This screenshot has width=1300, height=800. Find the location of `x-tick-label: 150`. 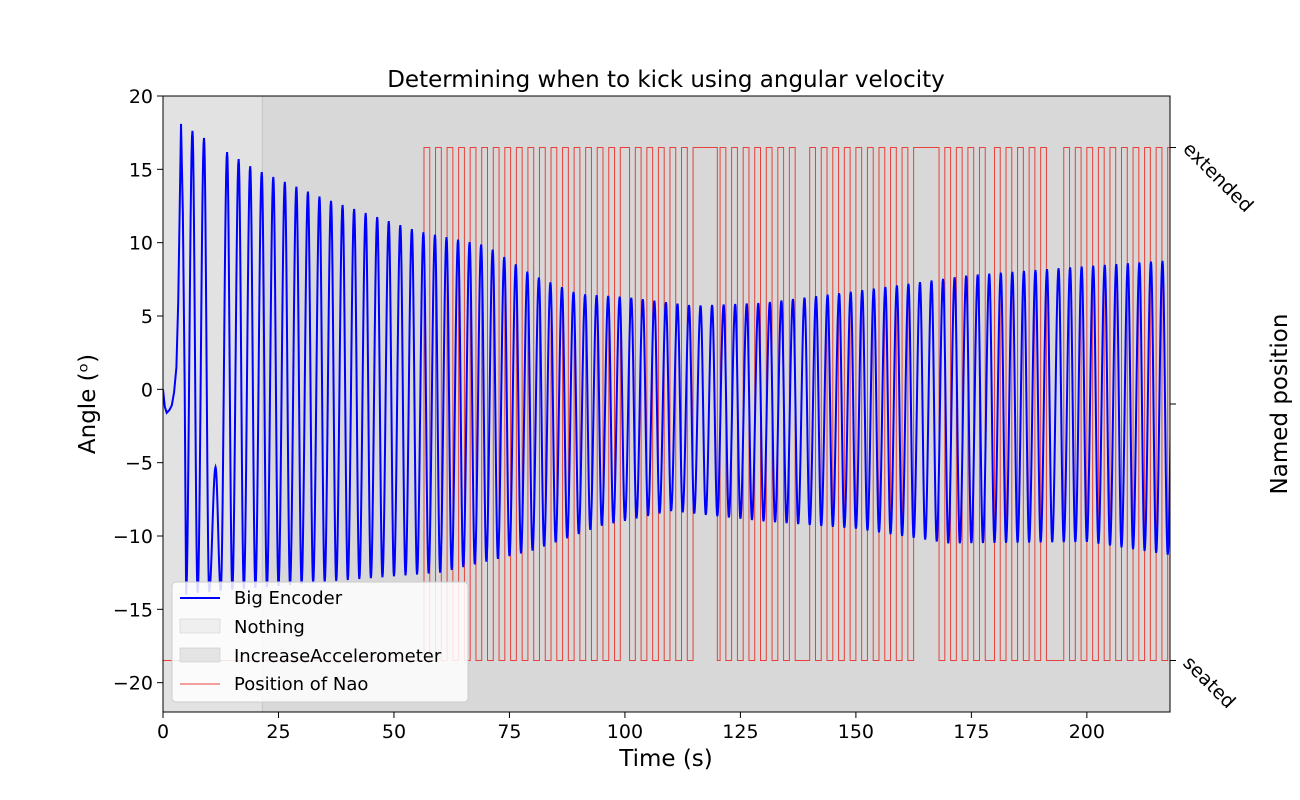

x-tick-label: 150 is located at coordinates (856, 732).